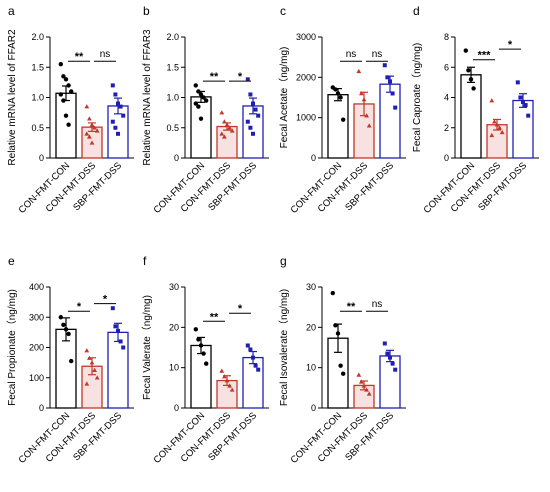 The height and width of the screenshot is (492, 550). I want to click on y-tick-label: 0, so click(313, 408).